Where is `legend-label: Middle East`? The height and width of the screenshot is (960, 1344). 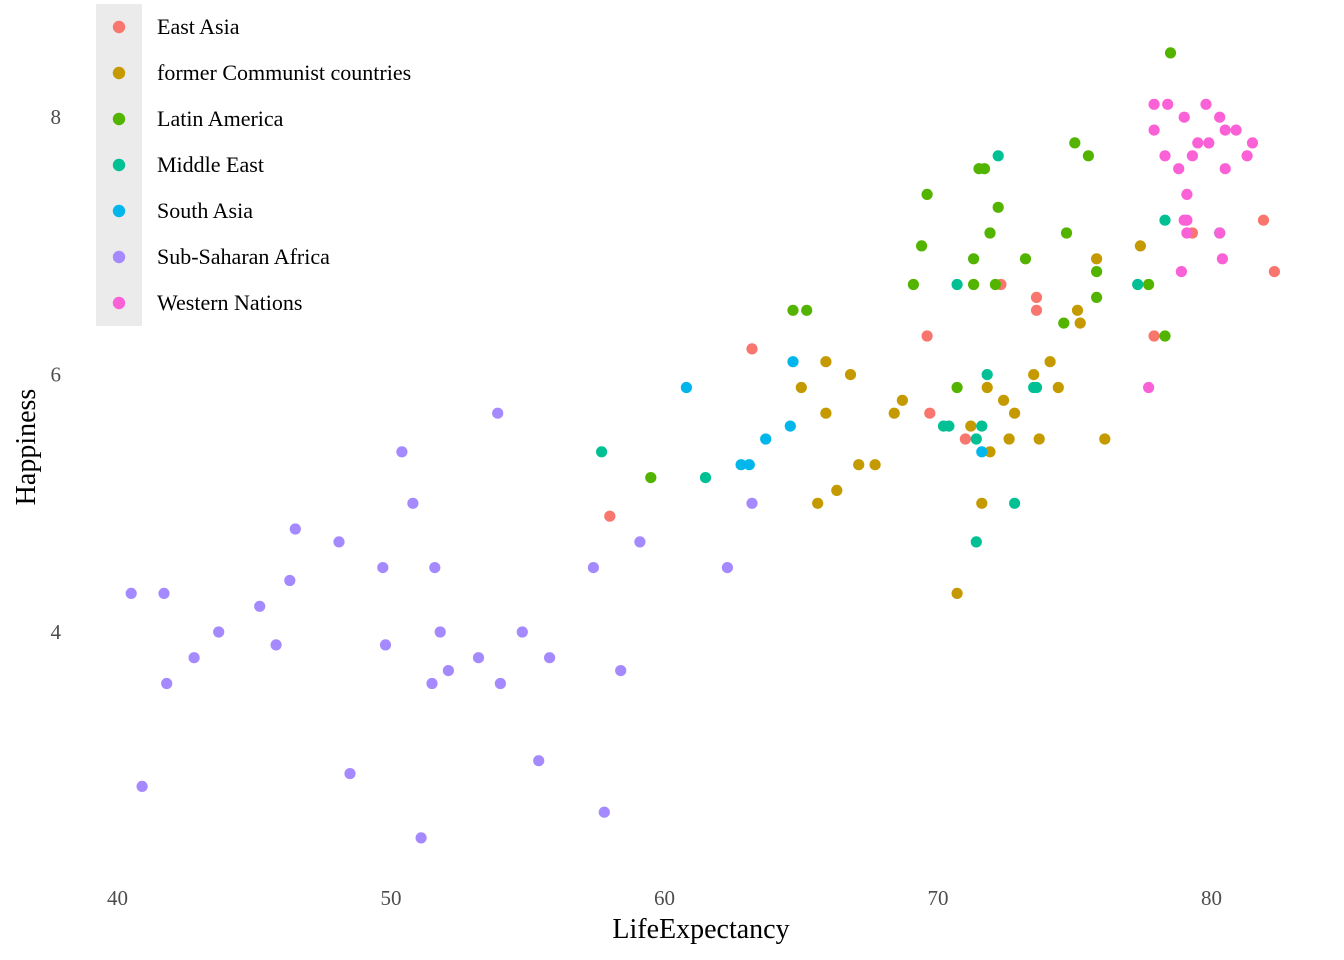 legend-label: Middle East is located at coordinates (210, 164).